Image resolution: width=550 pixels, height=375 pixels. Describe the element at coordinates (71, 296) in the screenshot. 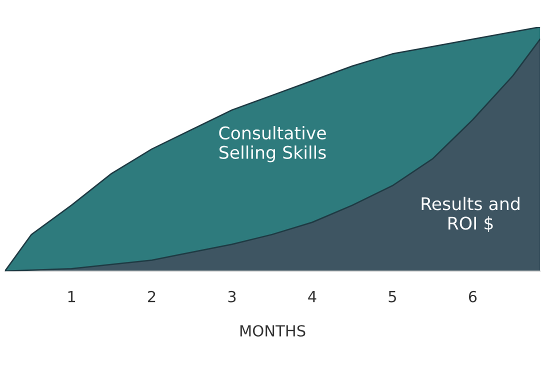

I see `x-tick-label: 1` at that location.